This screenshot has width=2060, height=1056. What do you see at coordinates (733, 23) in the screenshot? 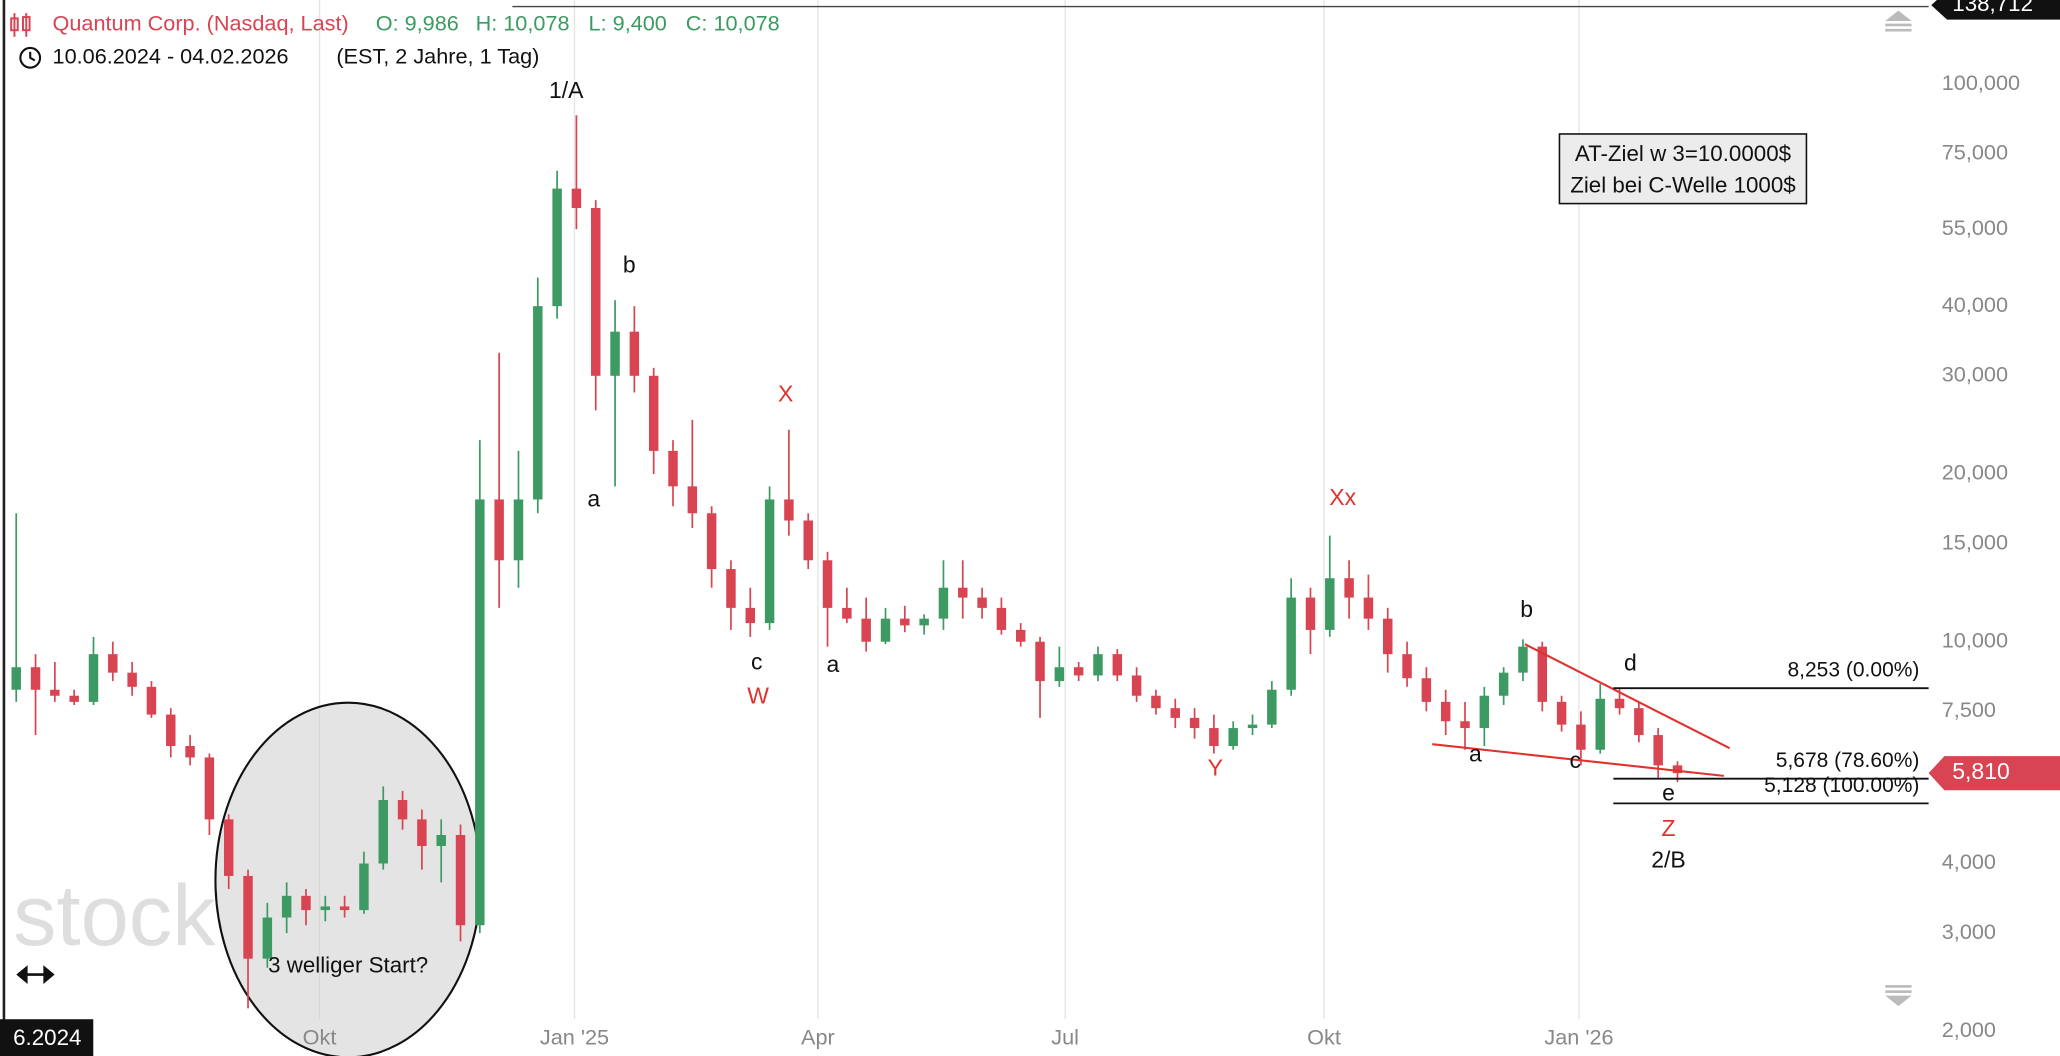
I see `ohlc-label: C: 10,078` at bounding box center [733, 23].